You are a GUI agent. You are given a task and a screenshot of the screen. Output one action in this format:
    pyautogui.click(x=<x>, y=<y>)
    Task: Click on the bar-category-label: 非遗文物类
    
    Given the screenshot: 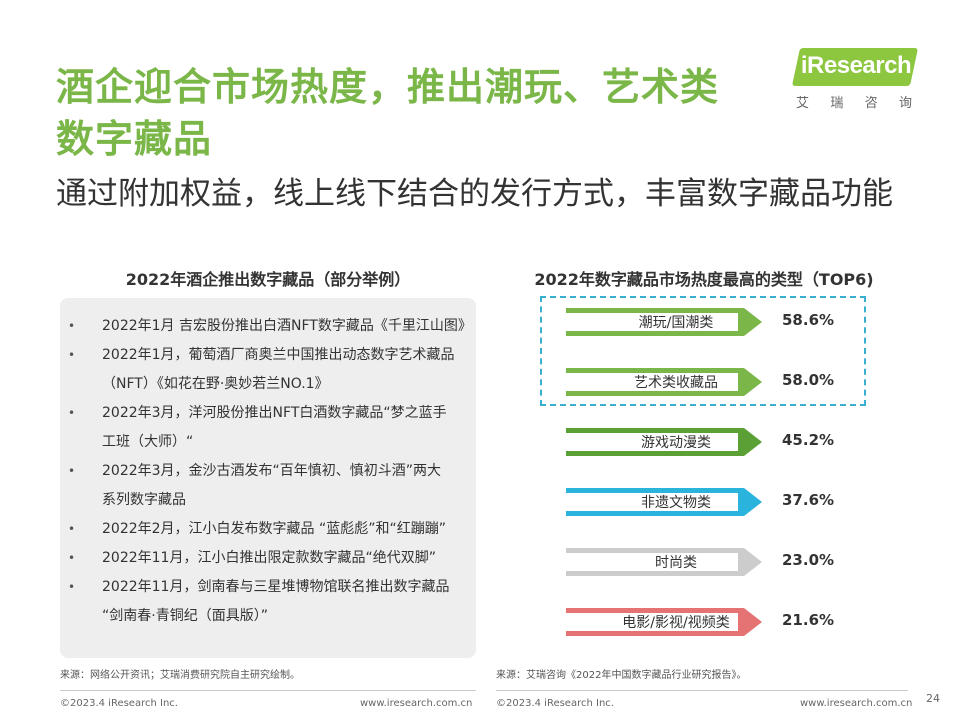 What is the action you would take?
    pyautogui.click(x=676, y=503)
    